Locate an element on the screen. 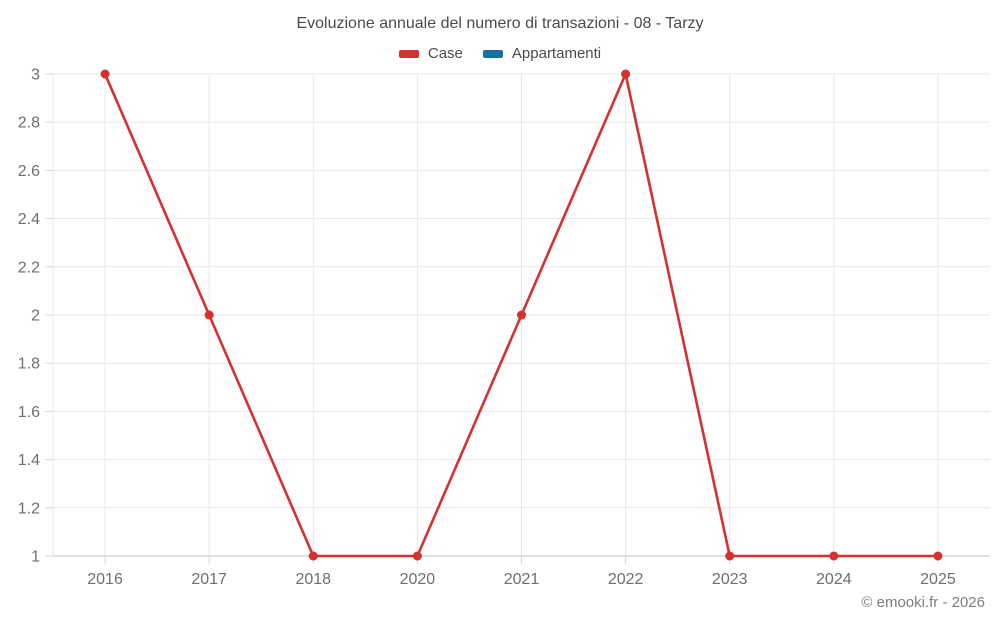 This screenshot has height=625, width=1000. legend: Case Appartamenti is located at coordinates (500, 53).